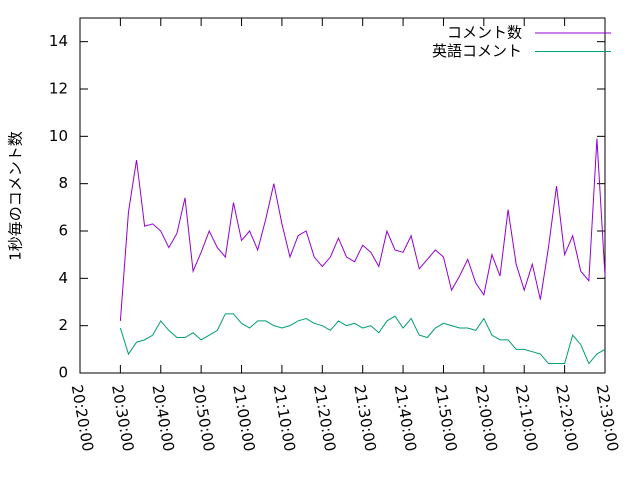 This screenshot has height=480, width=640. Describe the element at coordinates (58, 41) in the screenshot. I see `y-tick-label: 14` at that location.